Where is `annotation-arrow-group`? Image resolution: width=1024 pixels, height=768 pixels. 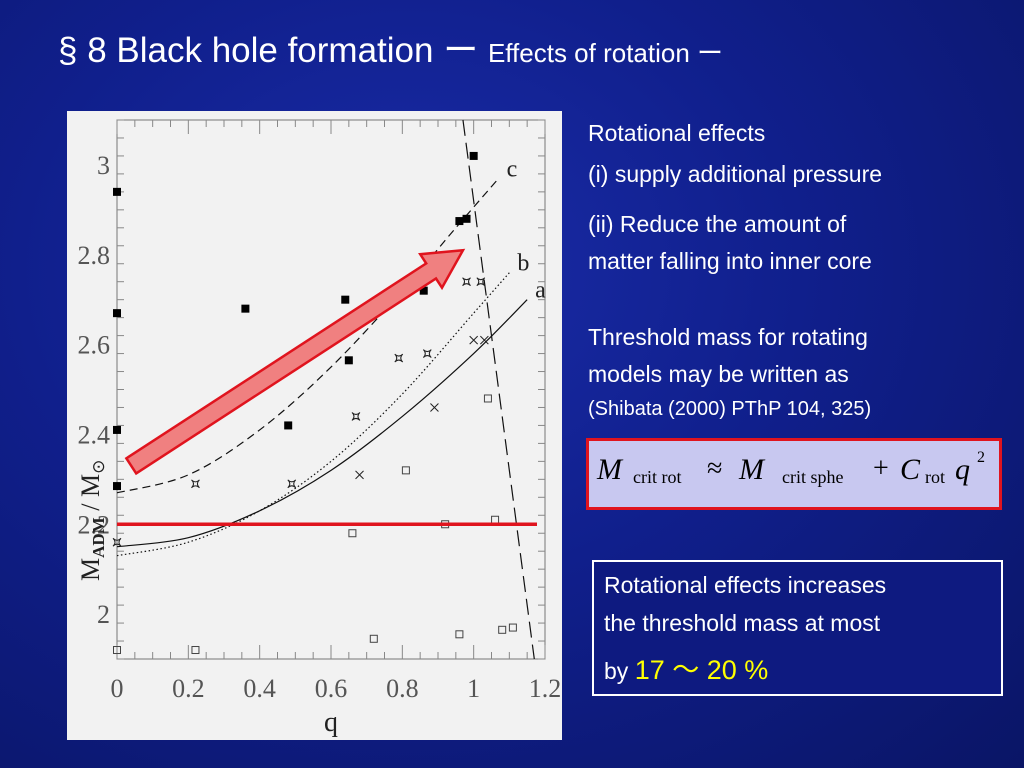 annotation-arrow-group is located at coordinates (295, 362).